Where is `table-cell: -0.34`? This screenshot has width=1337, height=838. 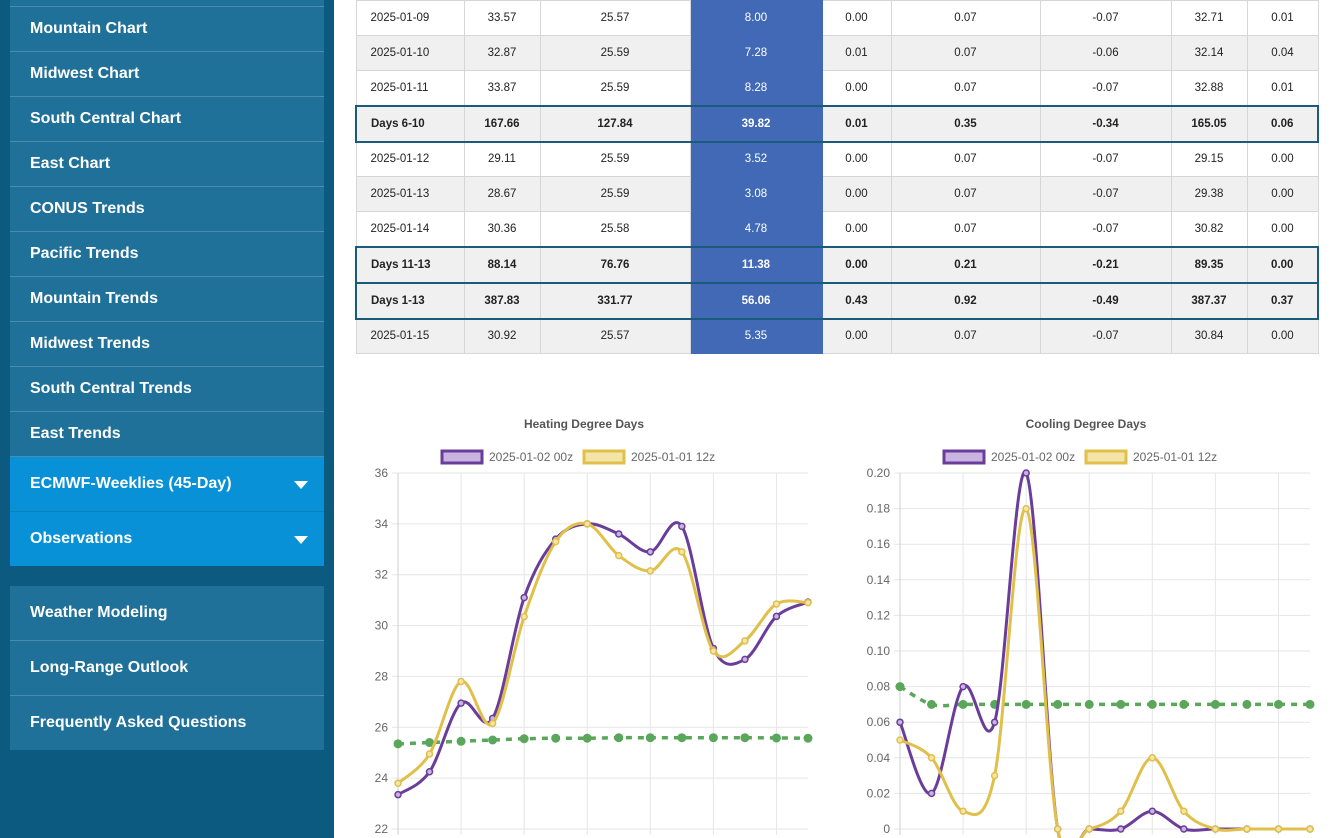
table-cell: -0.34 is located at coordinates (1105, 123).